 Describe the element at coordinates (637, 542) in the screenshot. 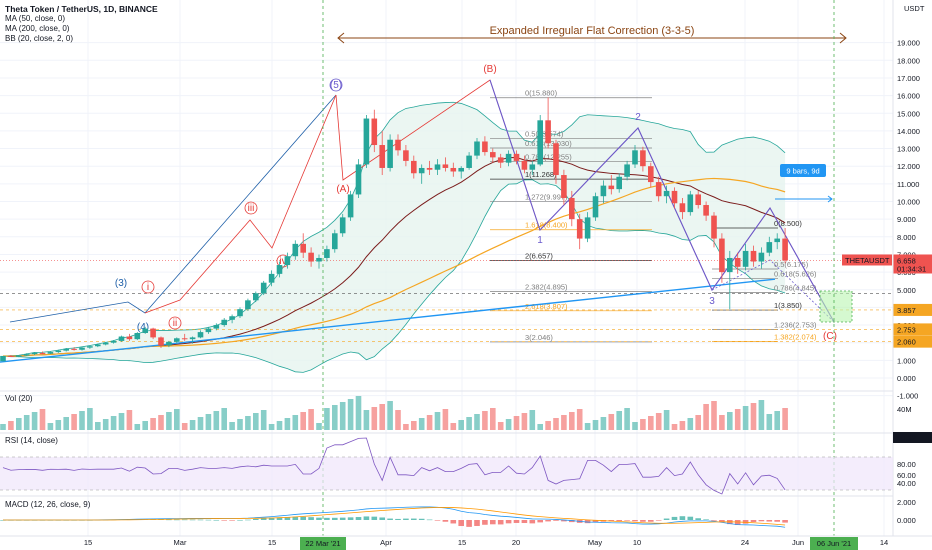

I see `time-tick: 10` at that location.